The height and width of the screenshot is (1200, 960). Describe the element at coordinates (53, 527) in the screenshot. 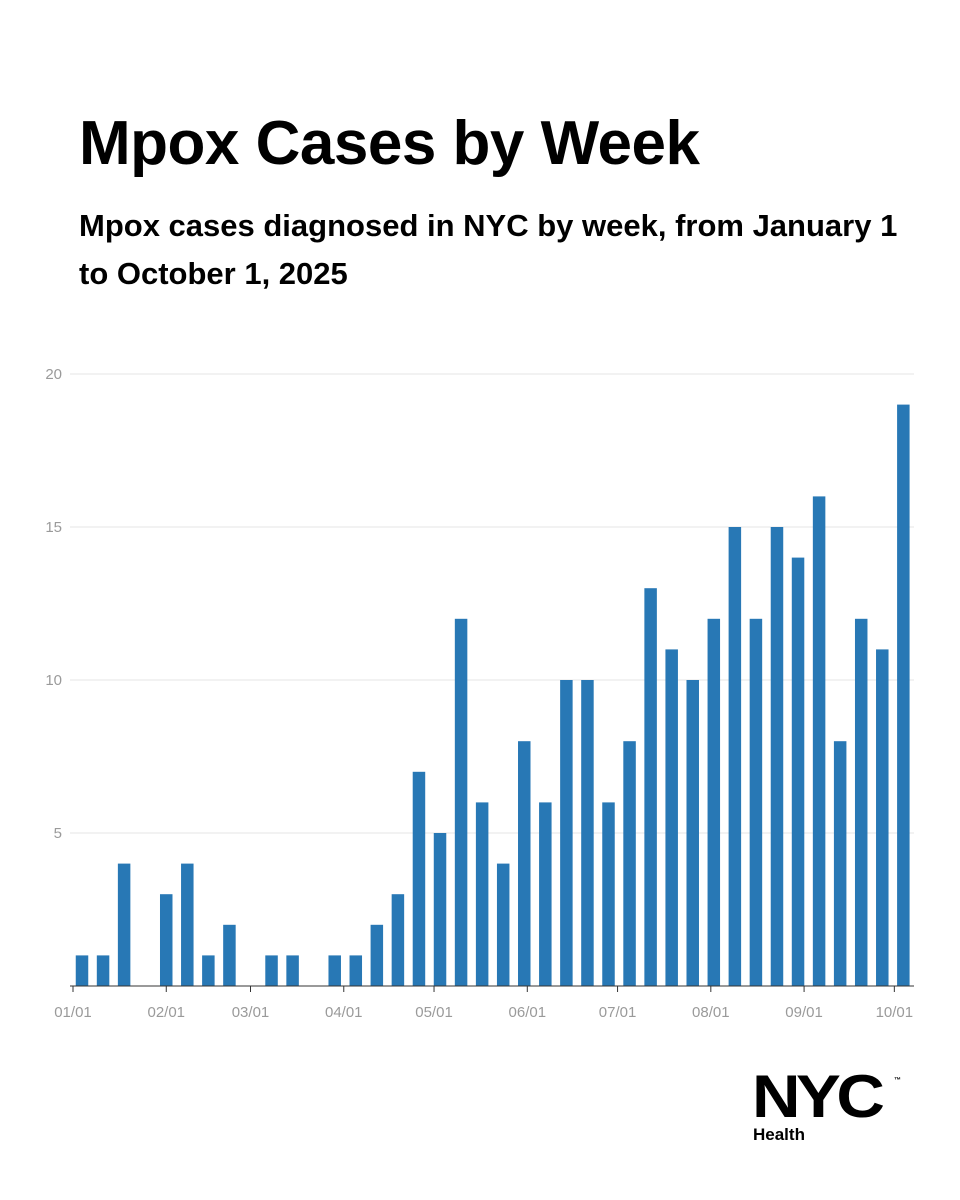

I see `y-tick-label: 15` at that location.